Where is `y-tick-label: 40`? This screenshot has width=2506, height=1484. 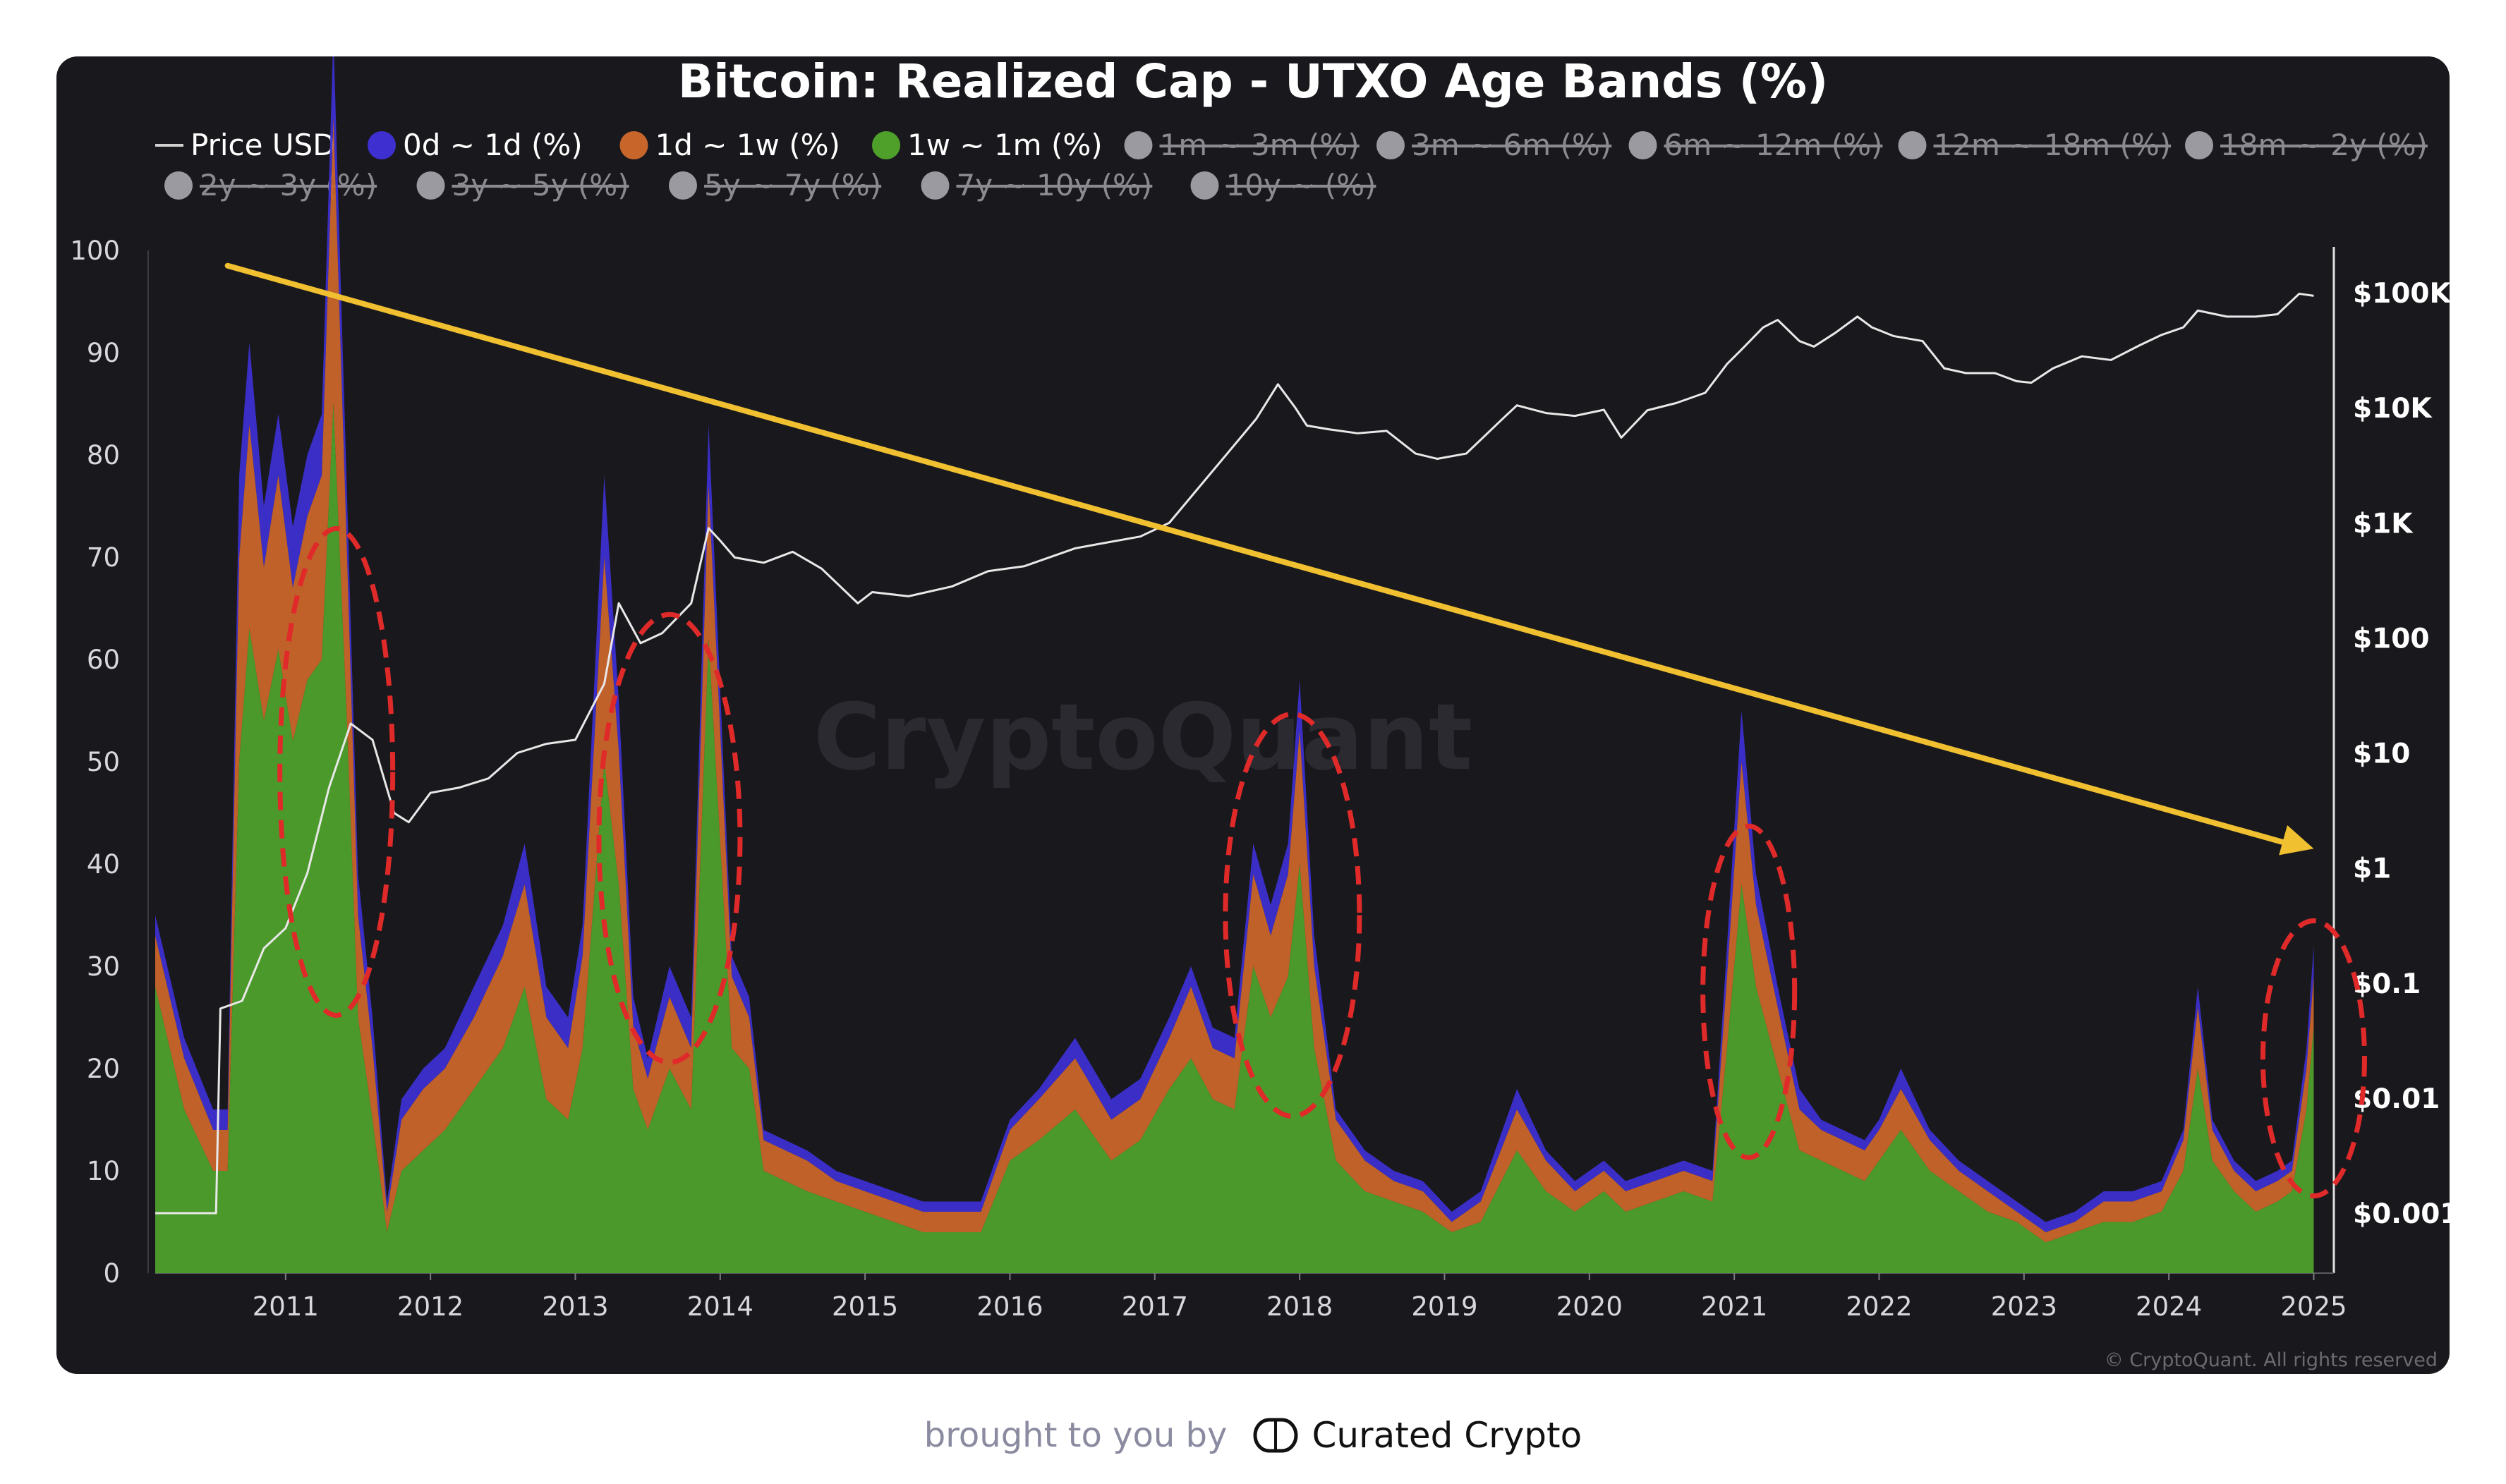 y-tick-label: 40 is located at coordinates (103, 864).